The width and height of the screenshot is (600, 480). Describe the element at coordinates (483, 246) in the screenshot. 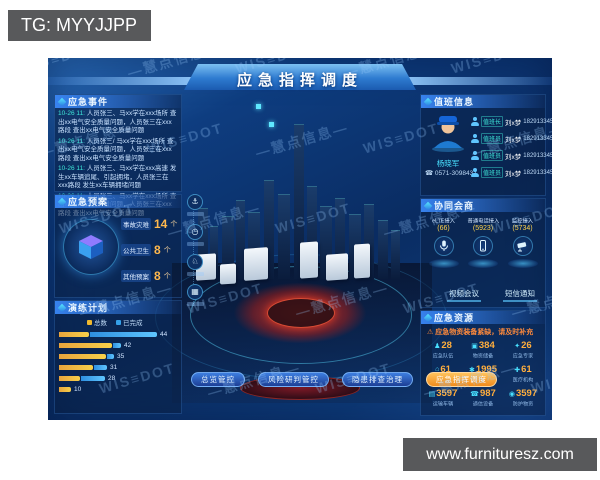

I see `phone-icon` at that location.